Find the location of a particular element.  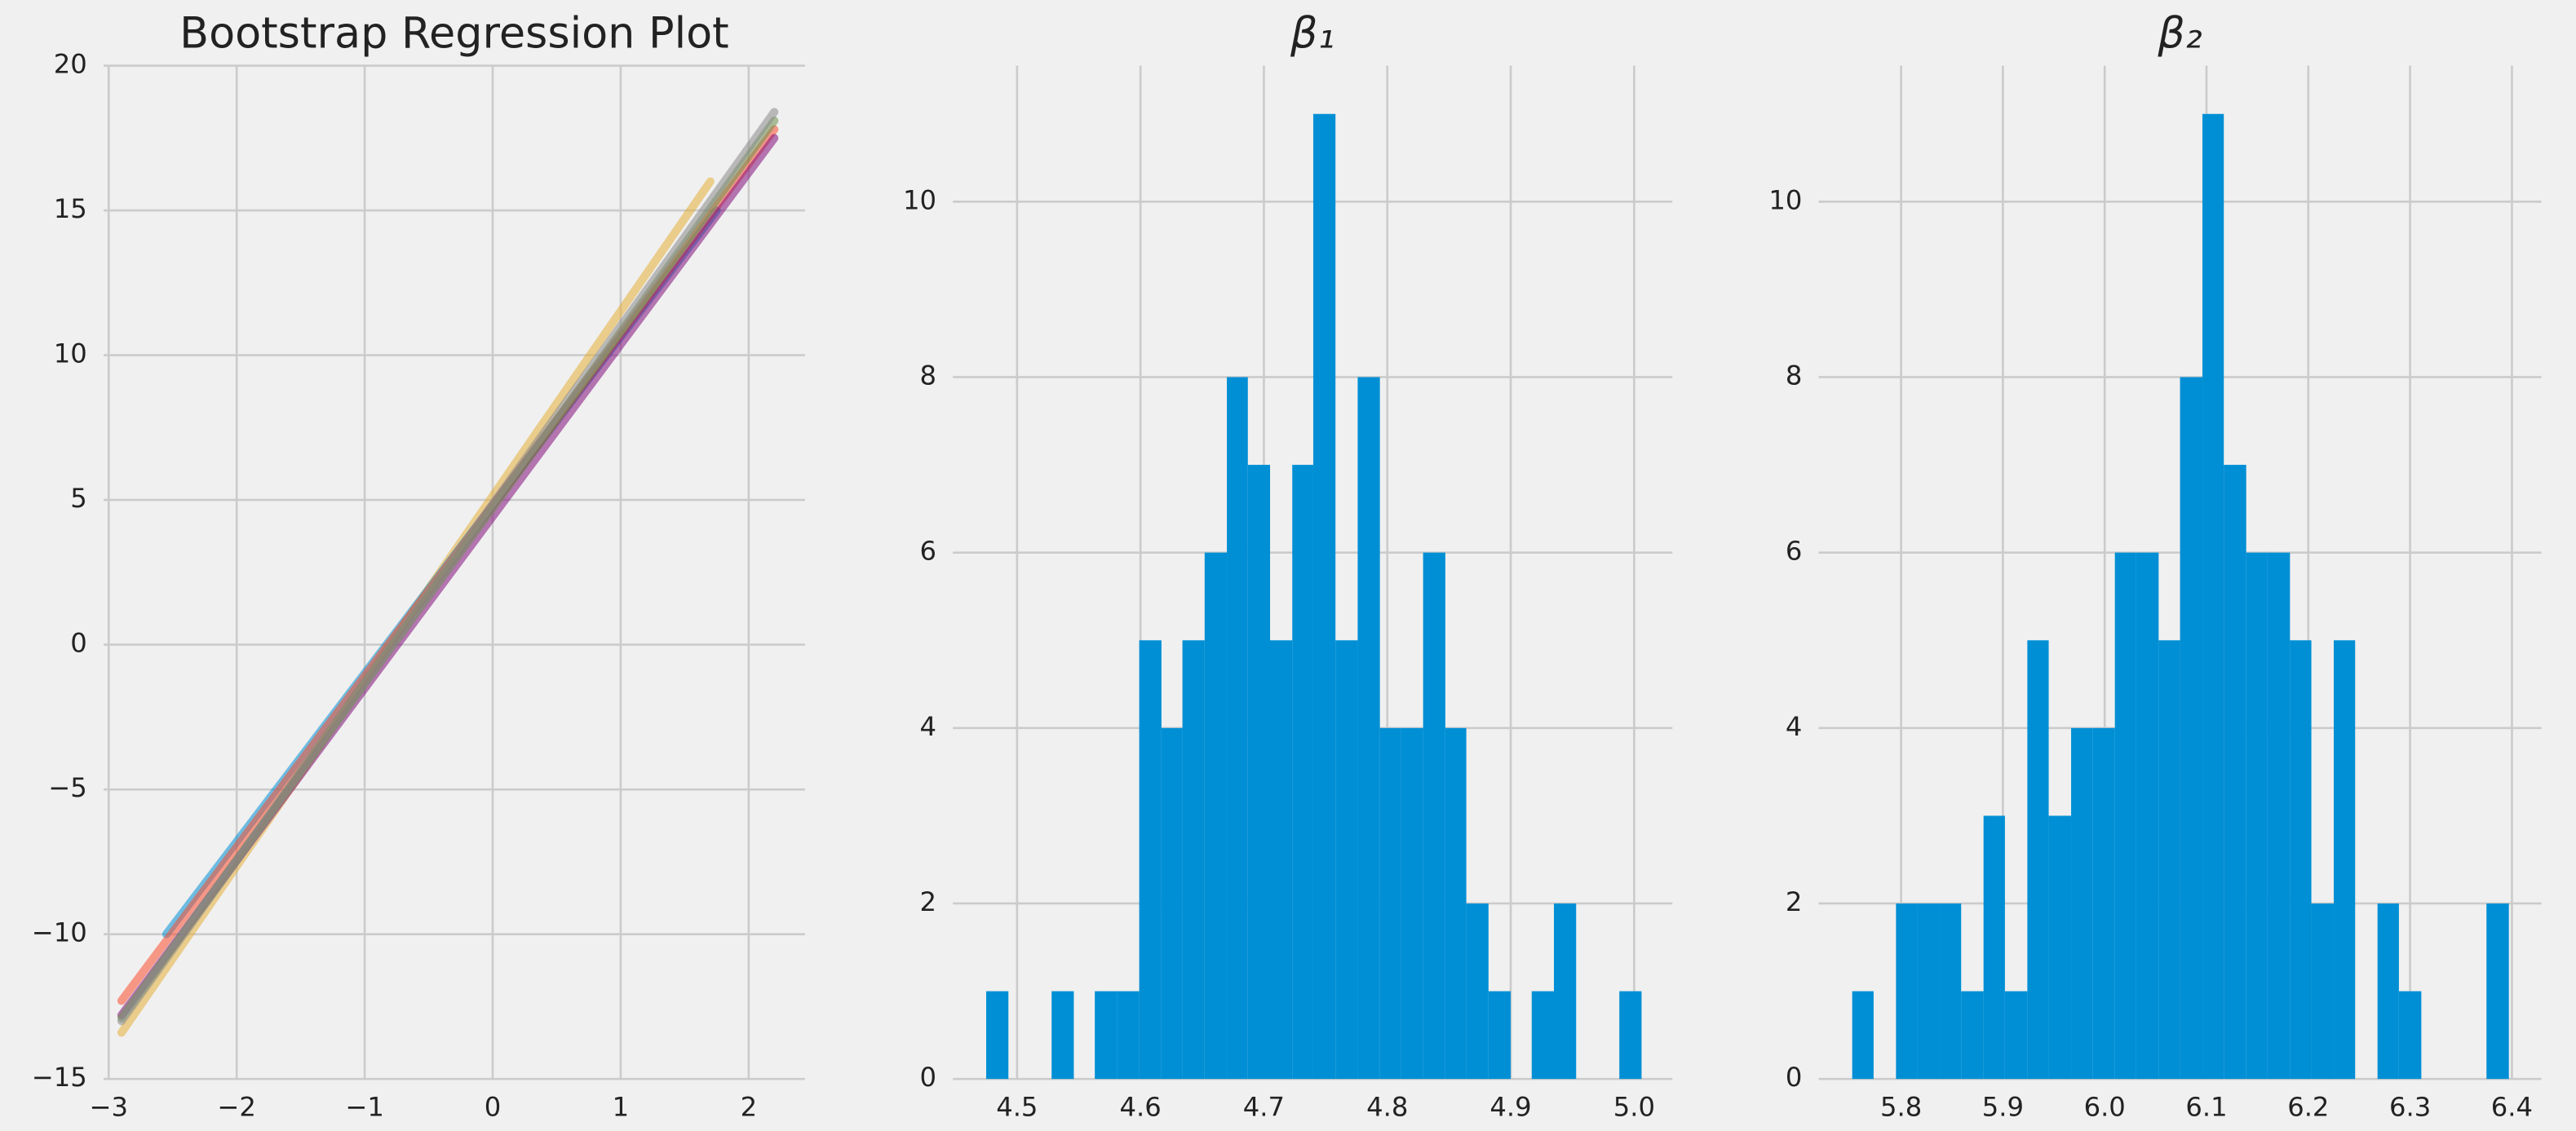

x-tick-label: 4.6 is located at coordinates (1141, 1106).